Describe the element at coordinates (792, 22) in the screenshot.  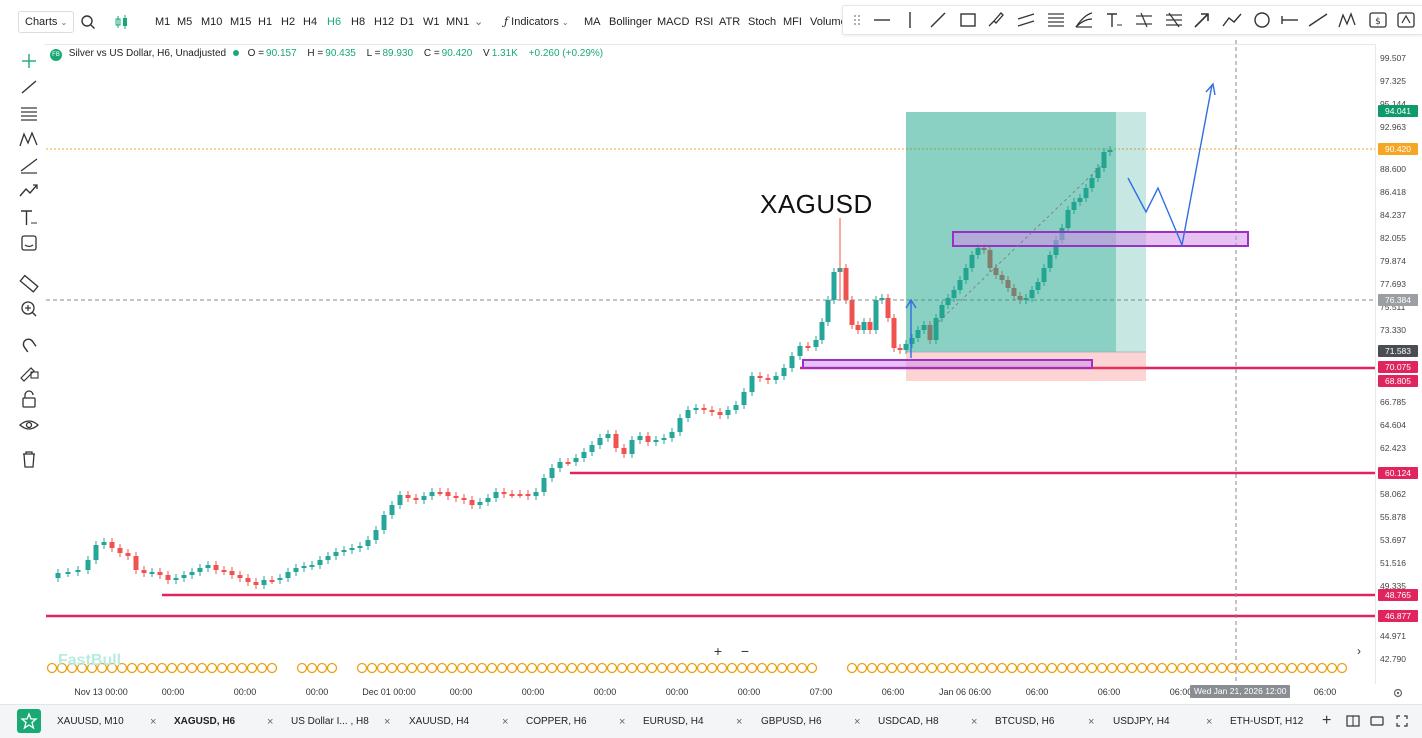
I see `indicator-mfi: MFI` at that location.